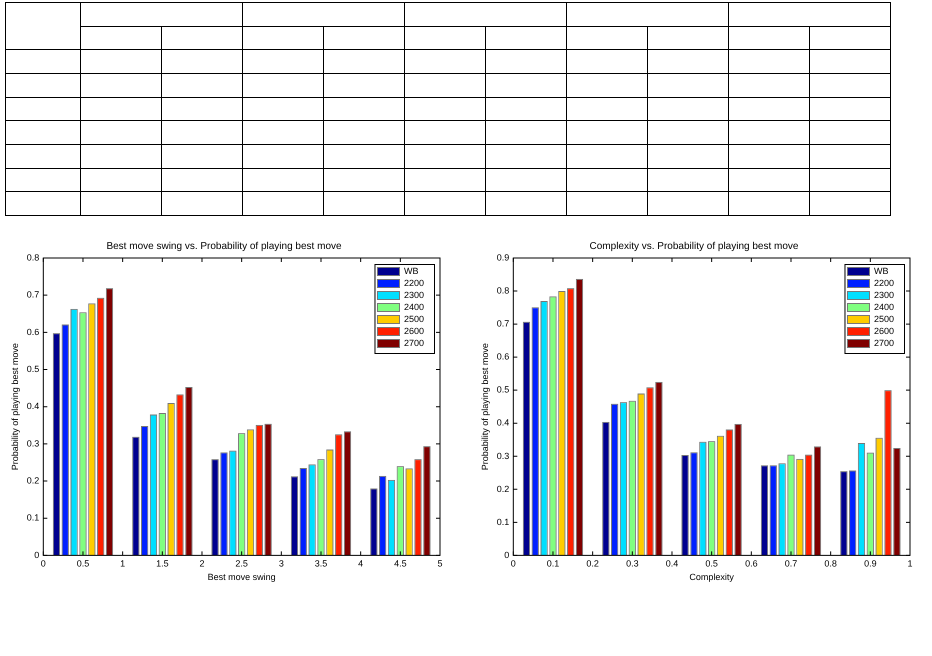 This screenshot has width=932, height=656. I want to click on x-axis-title: Complexity, so click(711, 577).